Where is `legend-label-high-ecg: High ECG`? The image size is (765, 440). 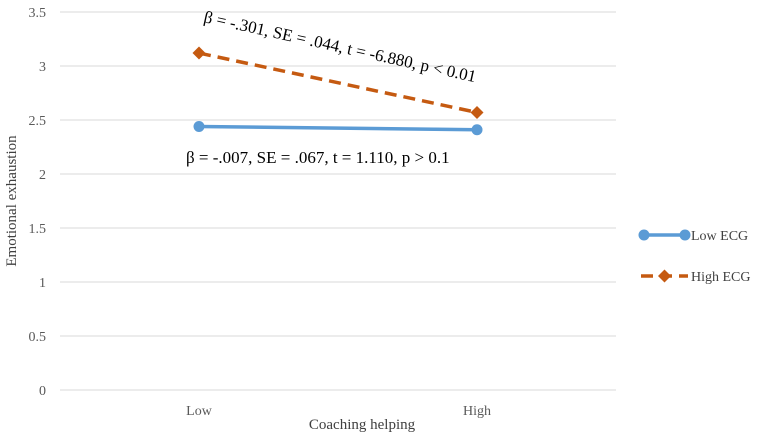
legend-label-high-ecg: High ECG is located at coordinates (721, 277).